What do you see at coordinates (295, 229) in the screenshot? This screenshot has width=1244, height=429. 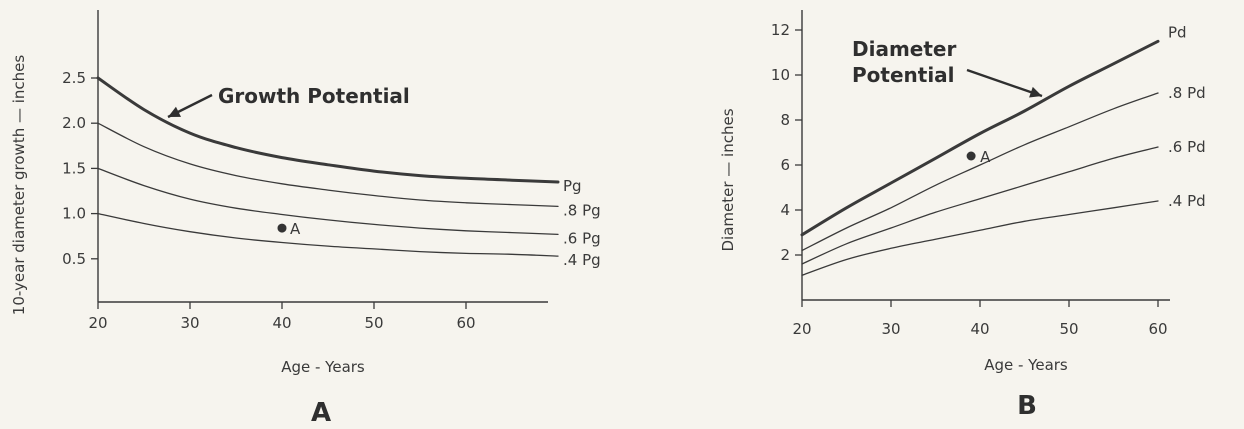 I see `panel-a-point-a-label: A` at bounding box center [295, 229].